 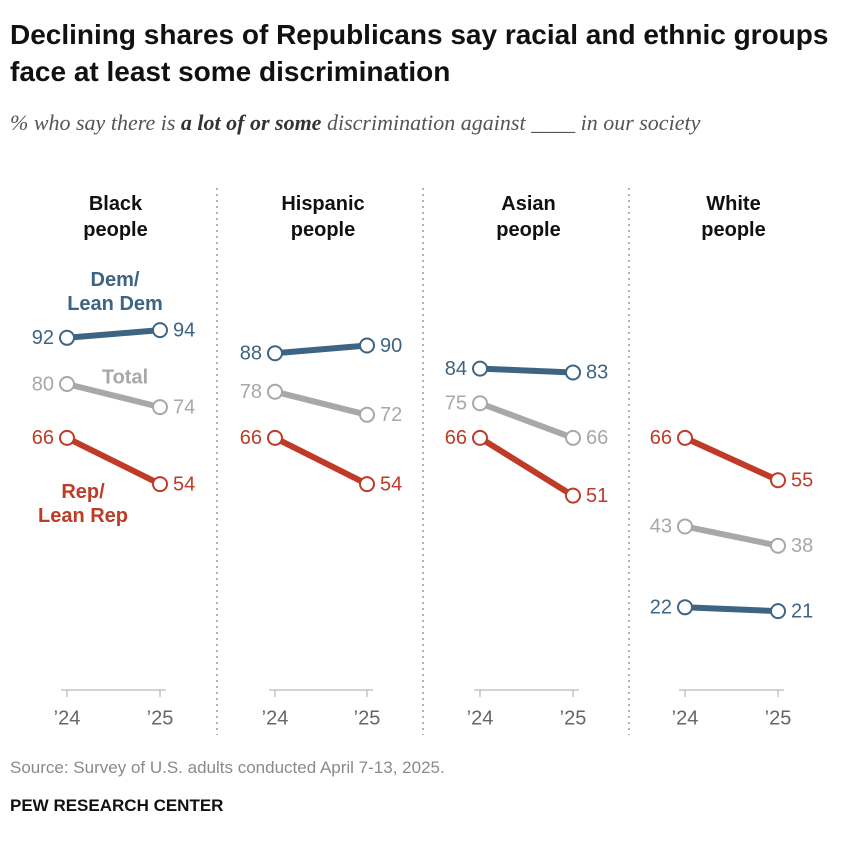 I want to click on text-line: Lean Dem, so click(x=115, y=304).